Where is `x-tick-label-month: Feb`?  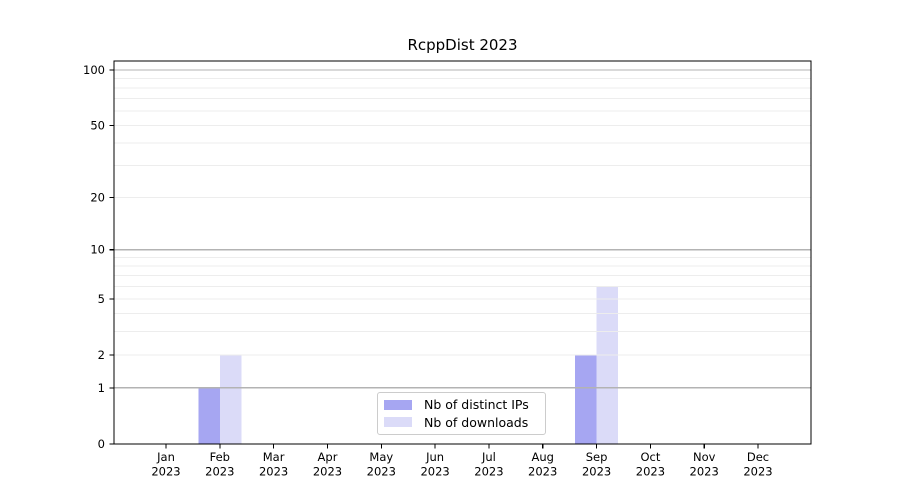 x-tick-label-month: Feb is located at coordinates (220, 457).